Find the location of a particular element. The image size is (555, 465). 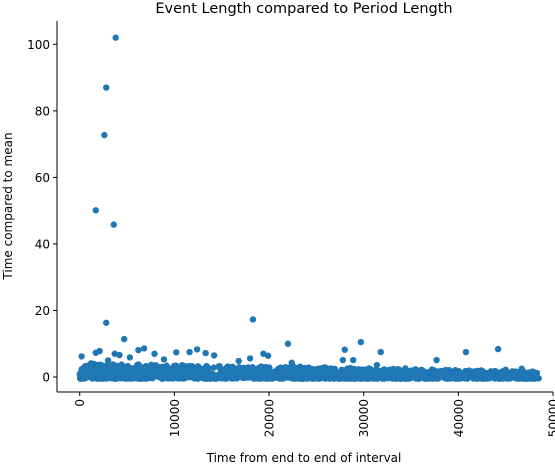

chart-title: Event Length compared to Period Length is located at coordinates (303, 9).